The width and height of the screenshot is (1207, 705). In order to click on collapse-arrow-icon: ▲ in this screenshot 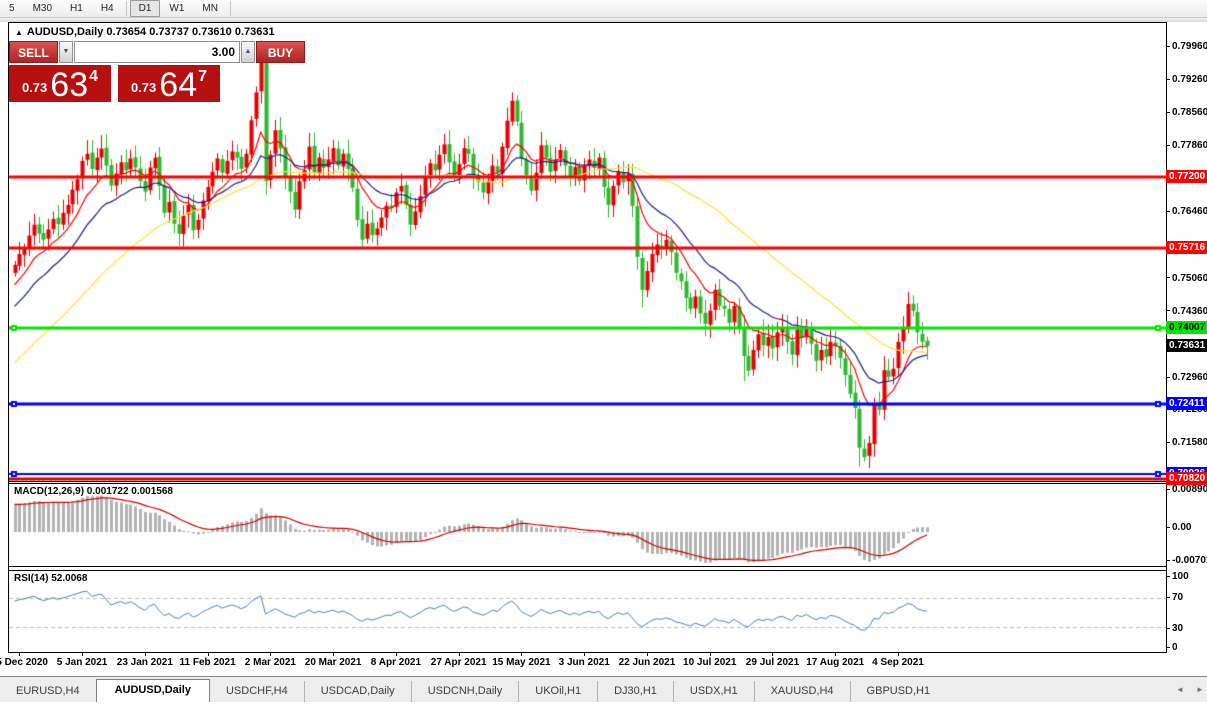, I will do `click(19, 32)`.